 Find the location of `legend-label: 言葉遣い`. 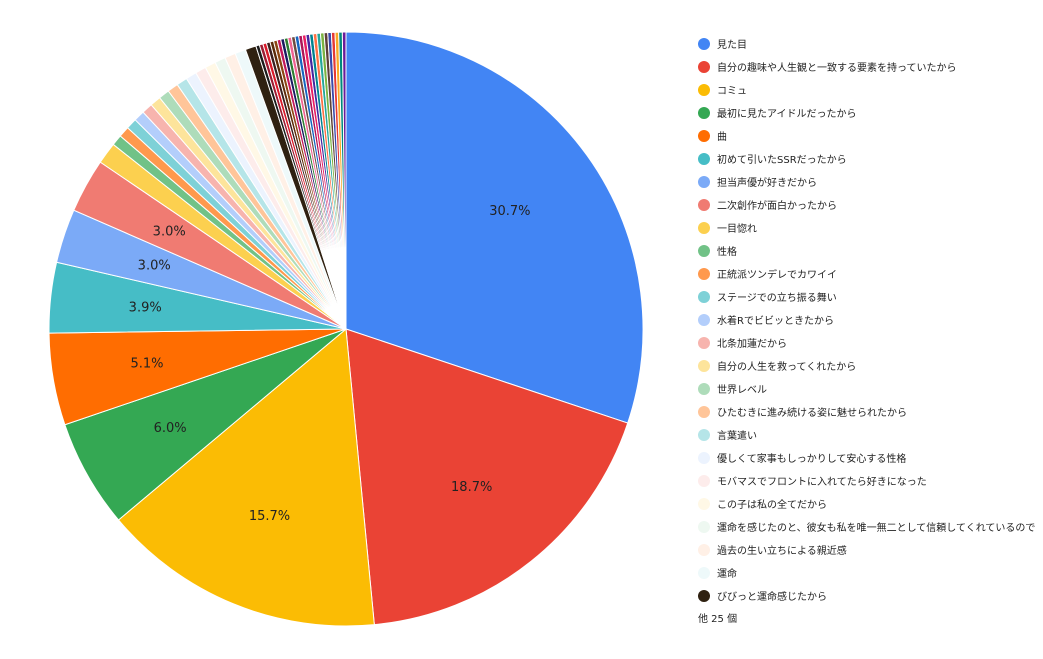

legend-label: 言葉遣い is located at coordinates (737, 436).